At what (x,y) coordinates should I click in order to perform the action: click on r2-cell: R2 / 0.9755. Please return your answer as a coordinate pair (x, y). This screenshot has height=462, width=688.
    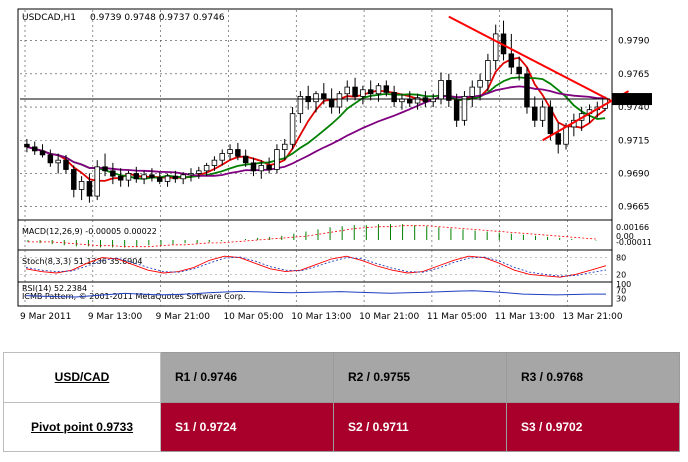
    Looking at the image, I should click on (420, 377).